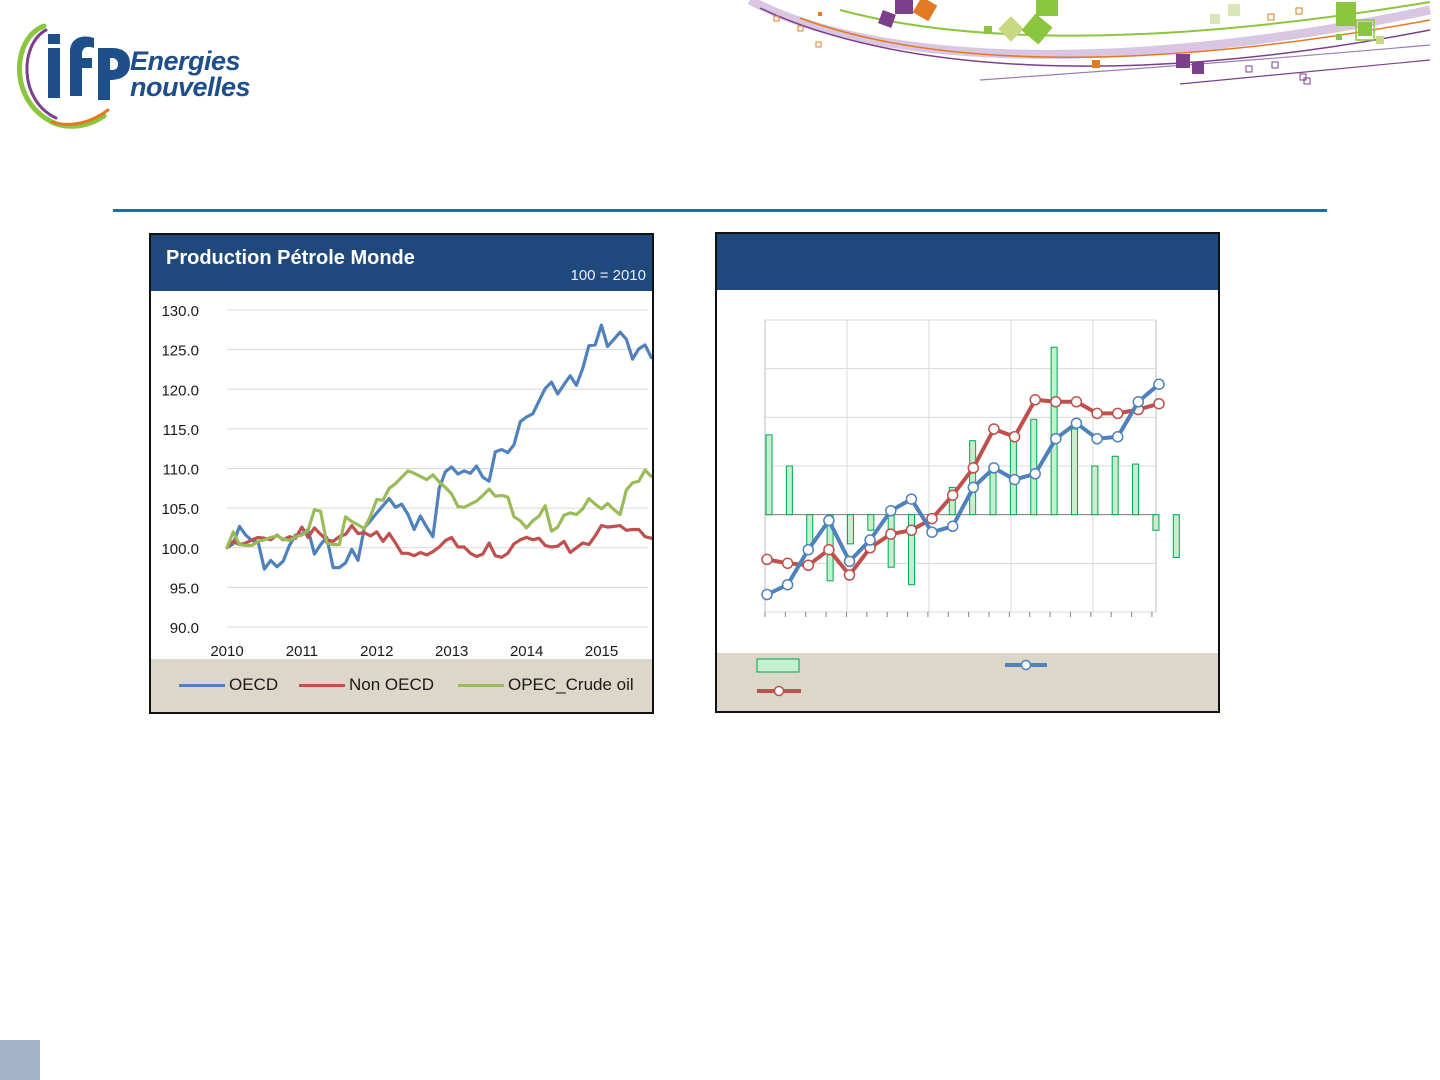 Image resolution: width=1440 pixels, height=1080 pixels. What do you see at coordinates (481, 685) in the screenshot?
I see `legend-swatch-opec` at bounding box center [481, 685].